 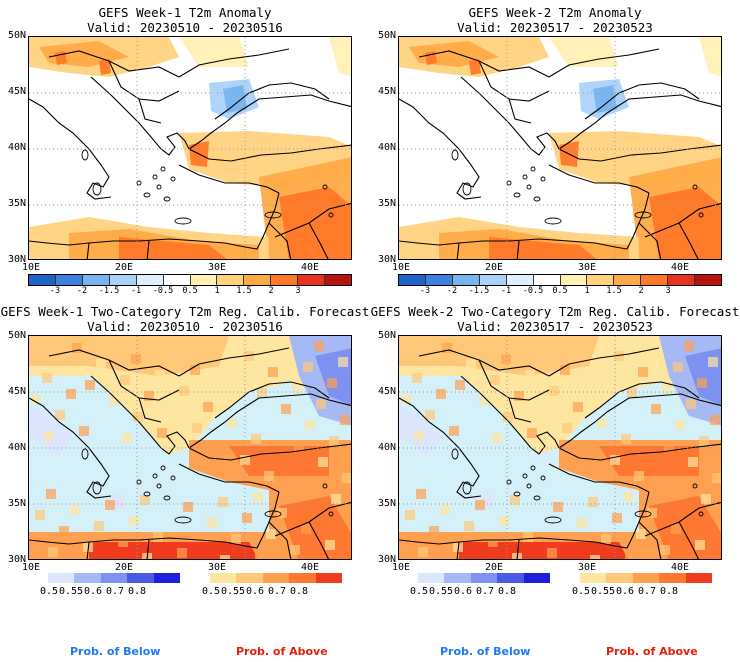 What do you see at coordinates (190, 291) in the screenshot?
I see `colorbar-label: 0.5` at bounding box center [190, 291].